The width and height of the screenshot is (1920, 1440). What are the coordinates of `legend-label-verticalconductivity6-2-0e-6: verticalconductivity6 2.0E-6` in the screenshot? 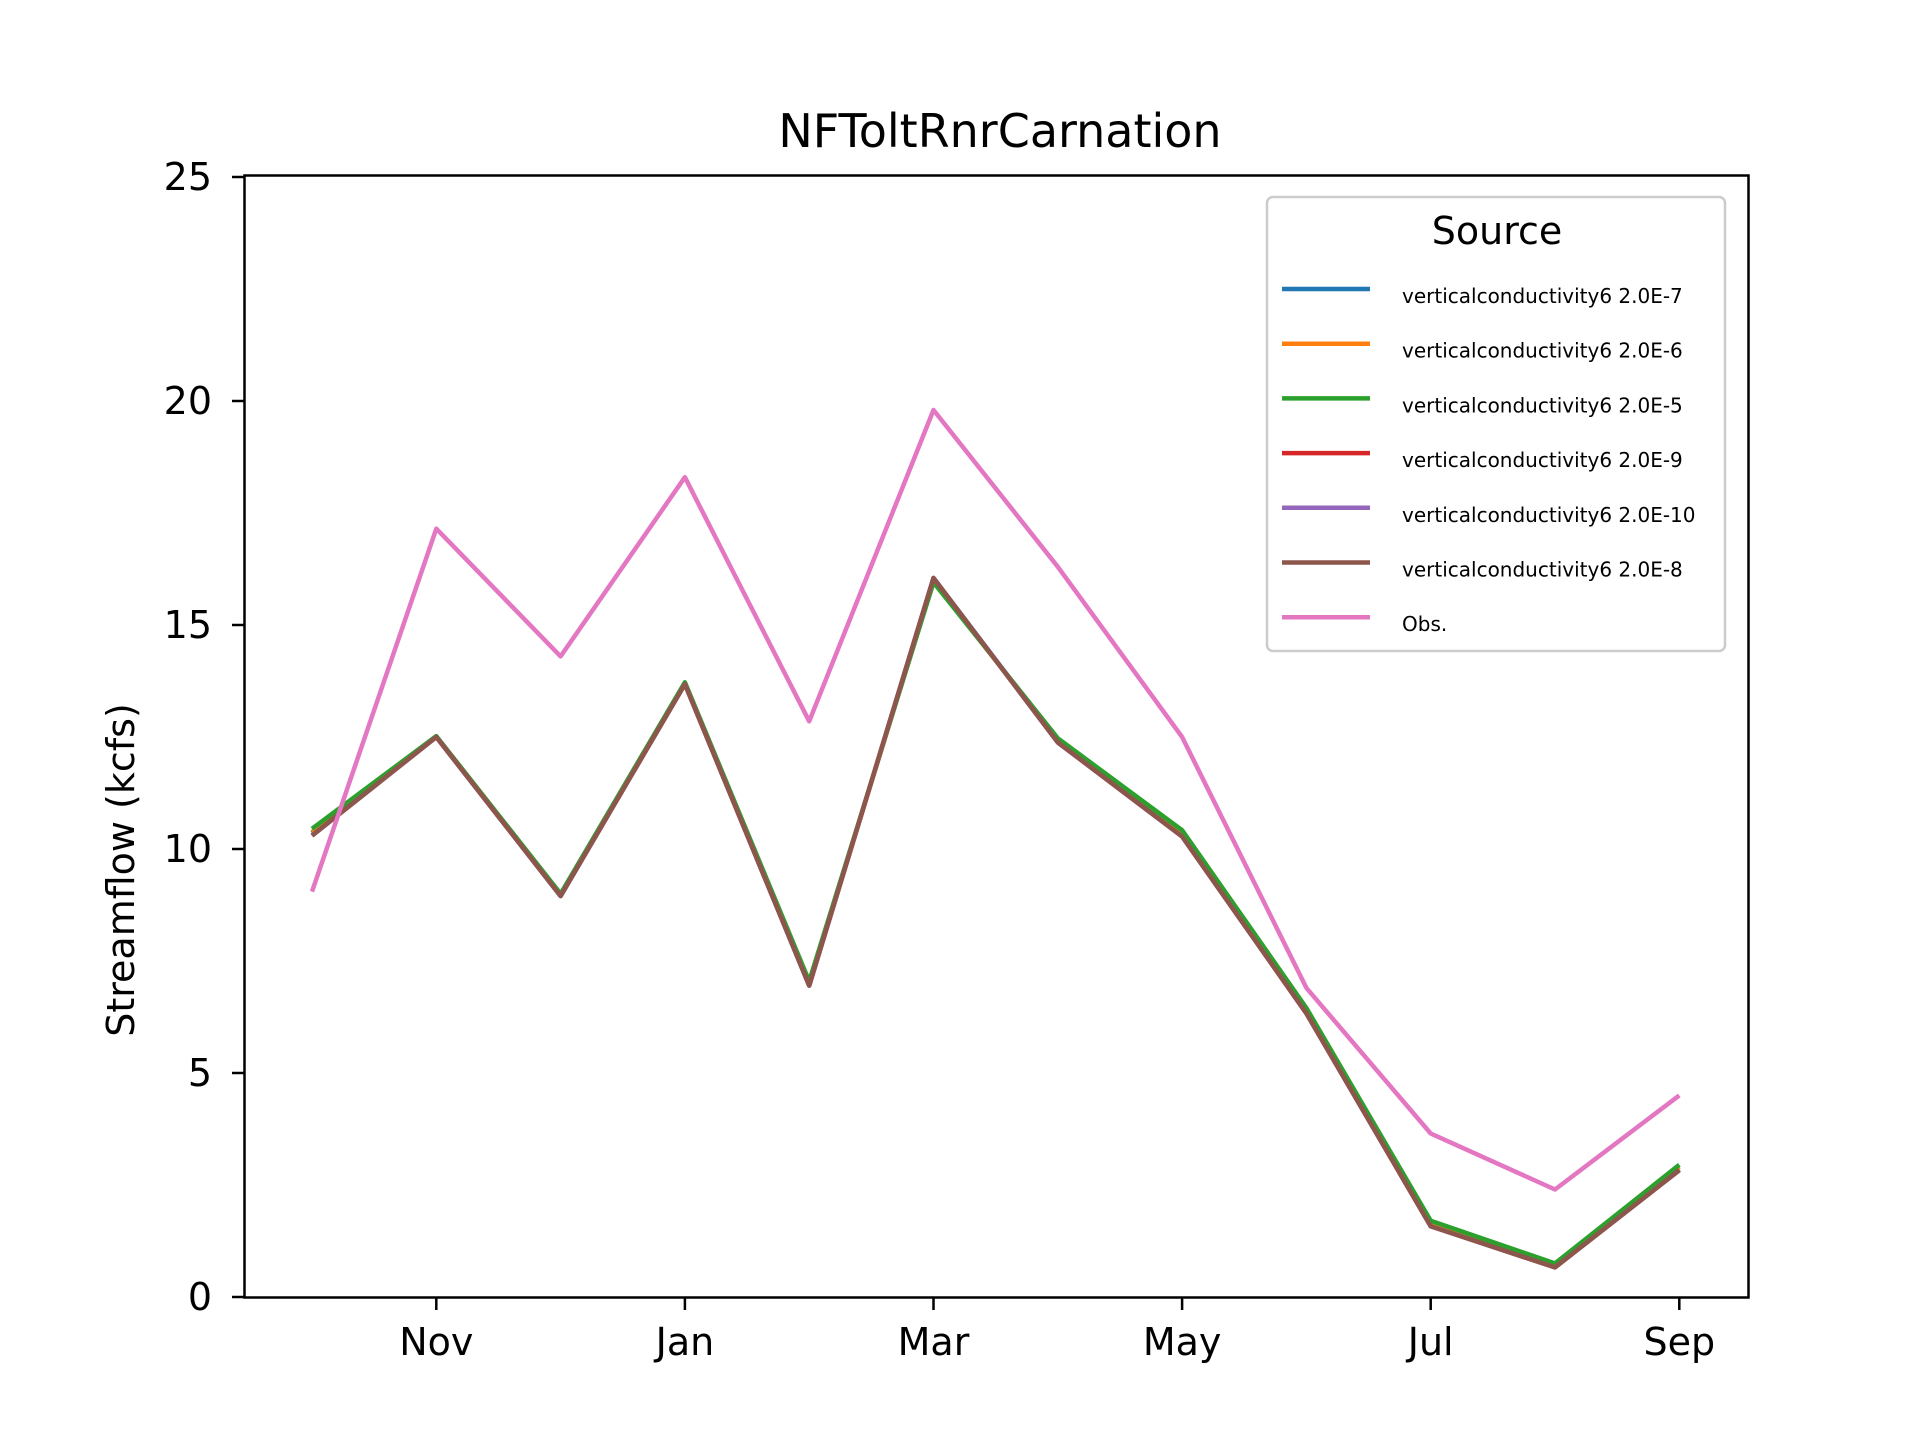 It's located at (1542, 351).